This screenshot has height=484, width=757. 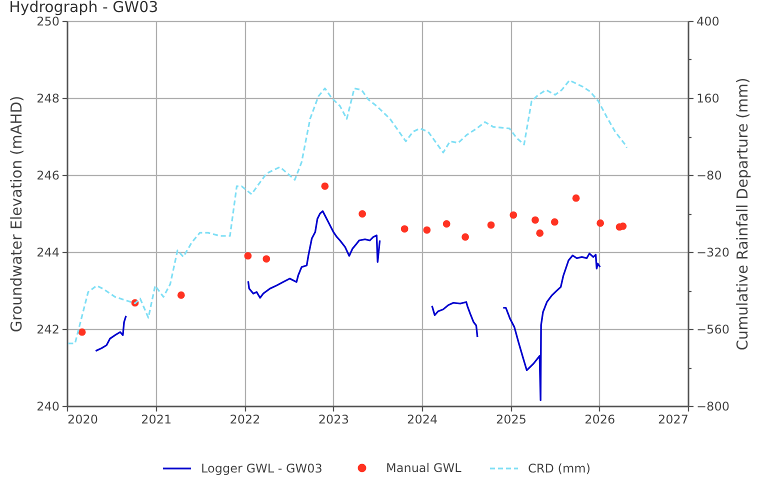 I want to click on x-tick-label: 2020, so click(x=83, y=419).